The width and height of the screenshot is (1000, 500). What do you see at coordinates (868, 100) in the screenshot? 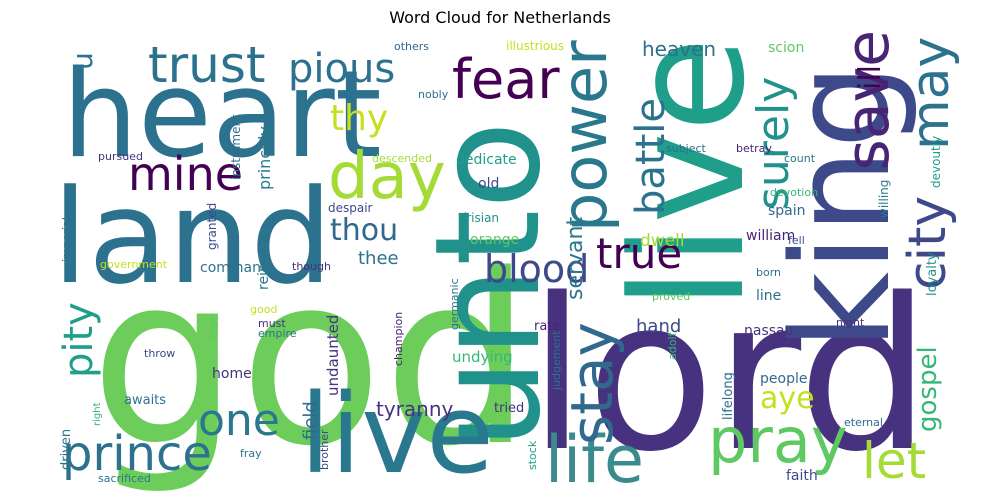
I see `word-save-8: save` at bounding box center [868, 100].